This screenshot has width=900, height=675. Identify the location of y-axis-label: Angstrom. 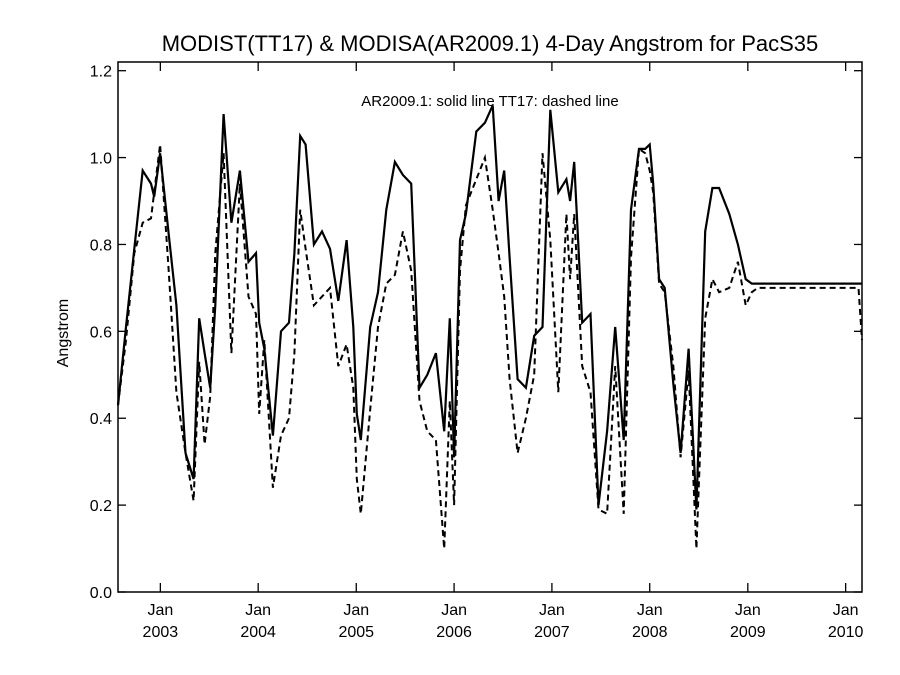
(63, 333).